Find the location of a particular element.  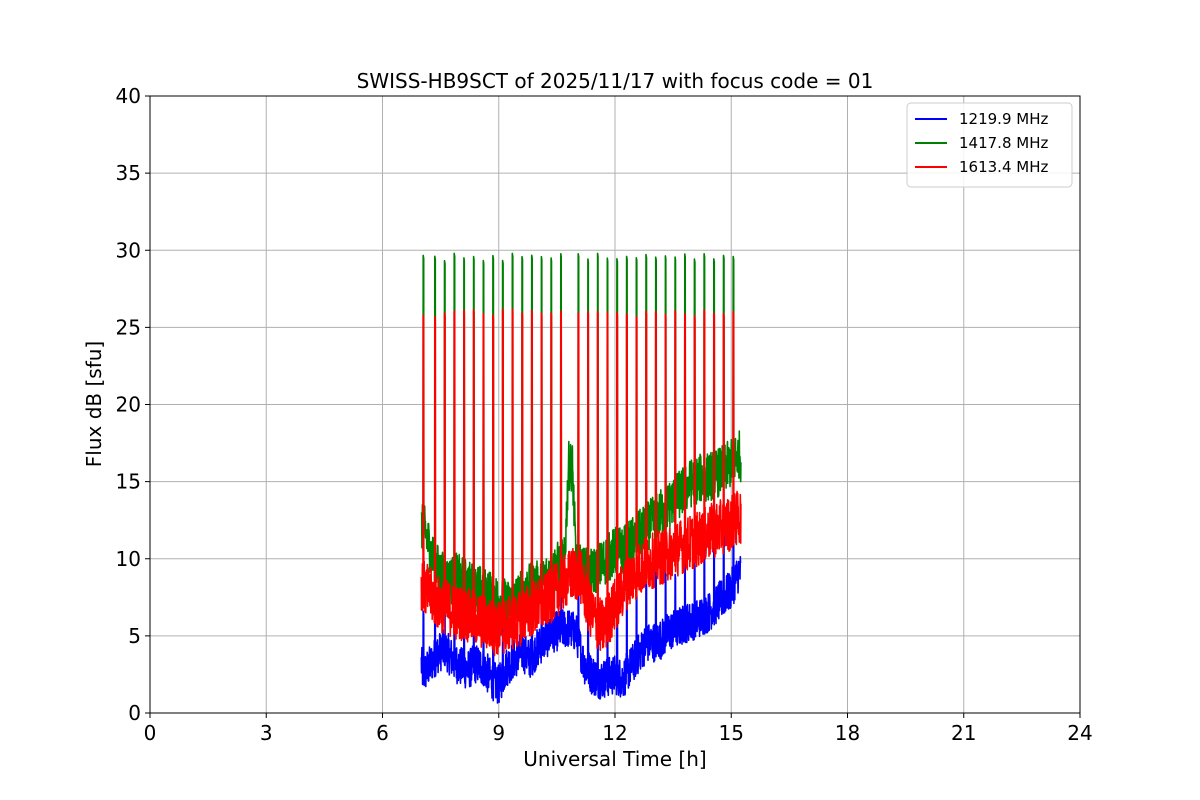

x-tick-label: 6 is located at coordinates (382, 733).